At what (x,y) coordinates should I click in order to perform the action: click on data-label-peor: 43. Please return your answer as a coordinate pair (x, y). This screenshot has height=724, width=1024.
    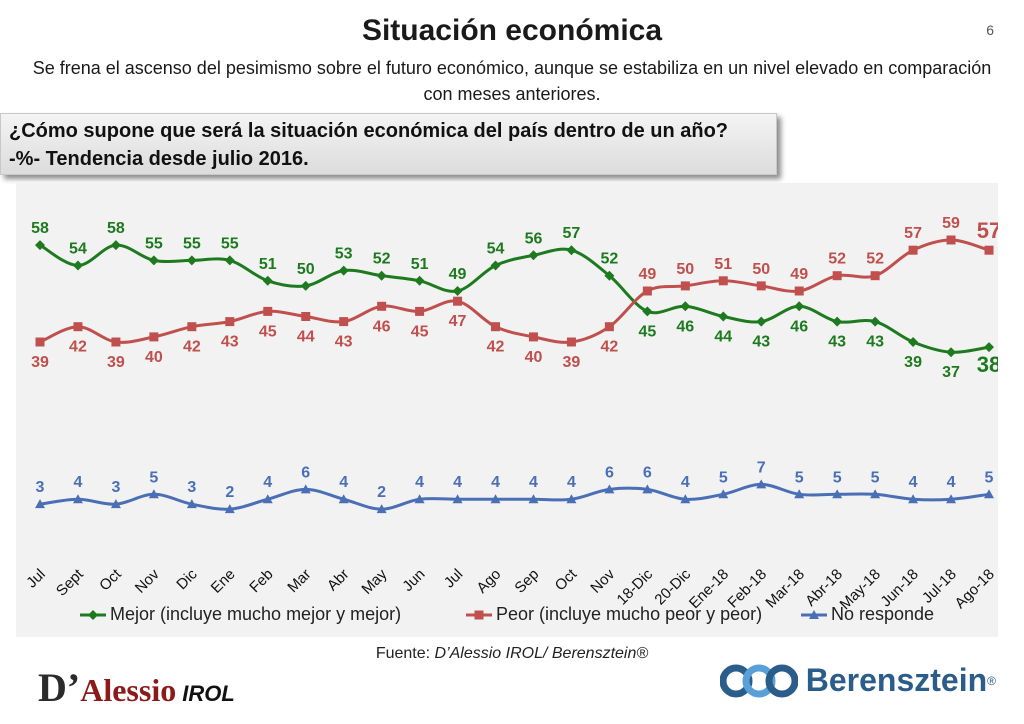
    Looking at the image, I should click on (344, 342).